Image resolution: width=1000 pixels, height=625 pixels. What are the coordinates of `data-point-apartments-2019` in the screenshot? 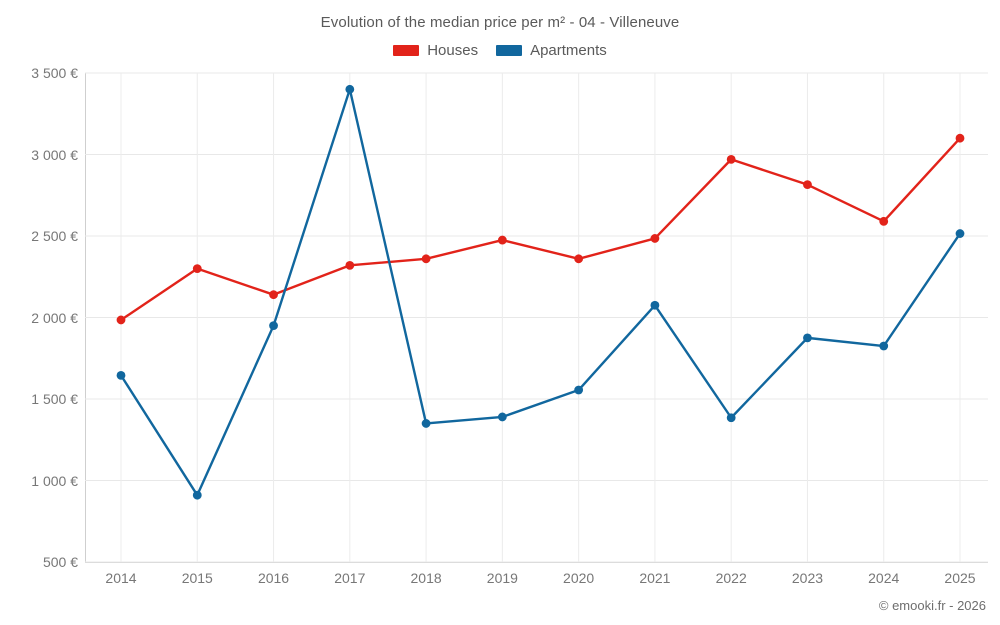 It's located at (502, 417).